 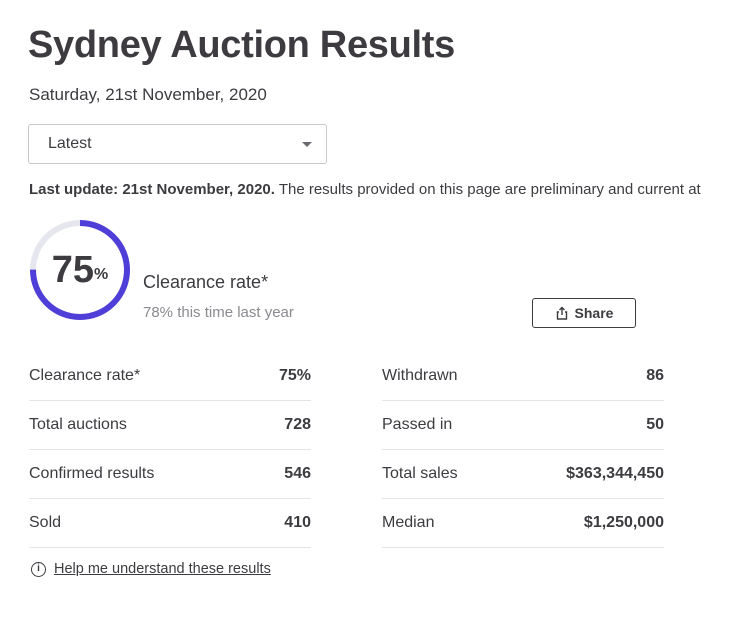 I want to click on share-button: Share, so click(x=584, y=313).